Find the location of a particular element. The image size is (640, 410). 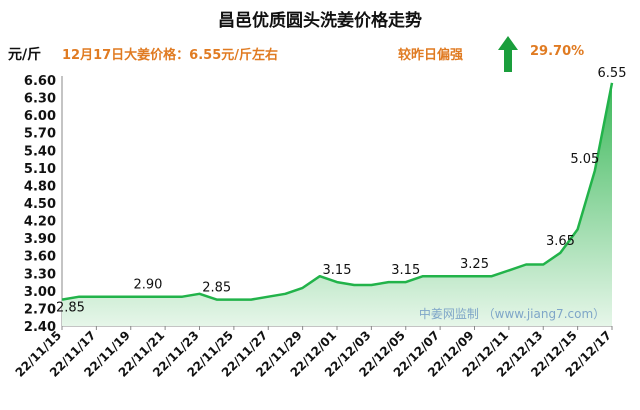

y-tick-label: 3.30 is located at coordinates (40, 274).